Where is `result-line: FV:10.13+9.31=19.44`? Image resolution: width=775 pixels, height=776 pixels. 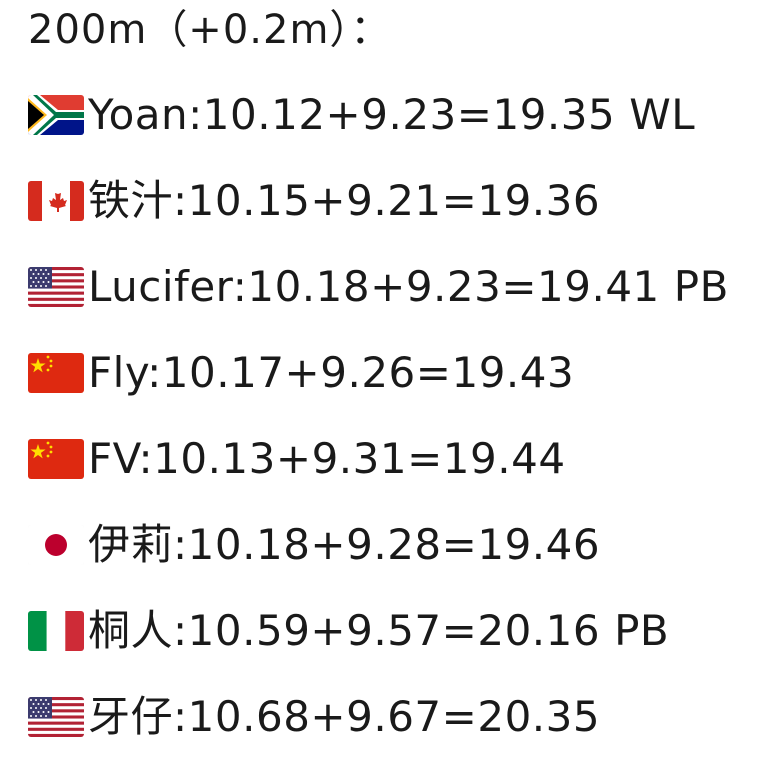 result-line: FV:10.13+9.31=19.44 is located at coordinates (327, 458).